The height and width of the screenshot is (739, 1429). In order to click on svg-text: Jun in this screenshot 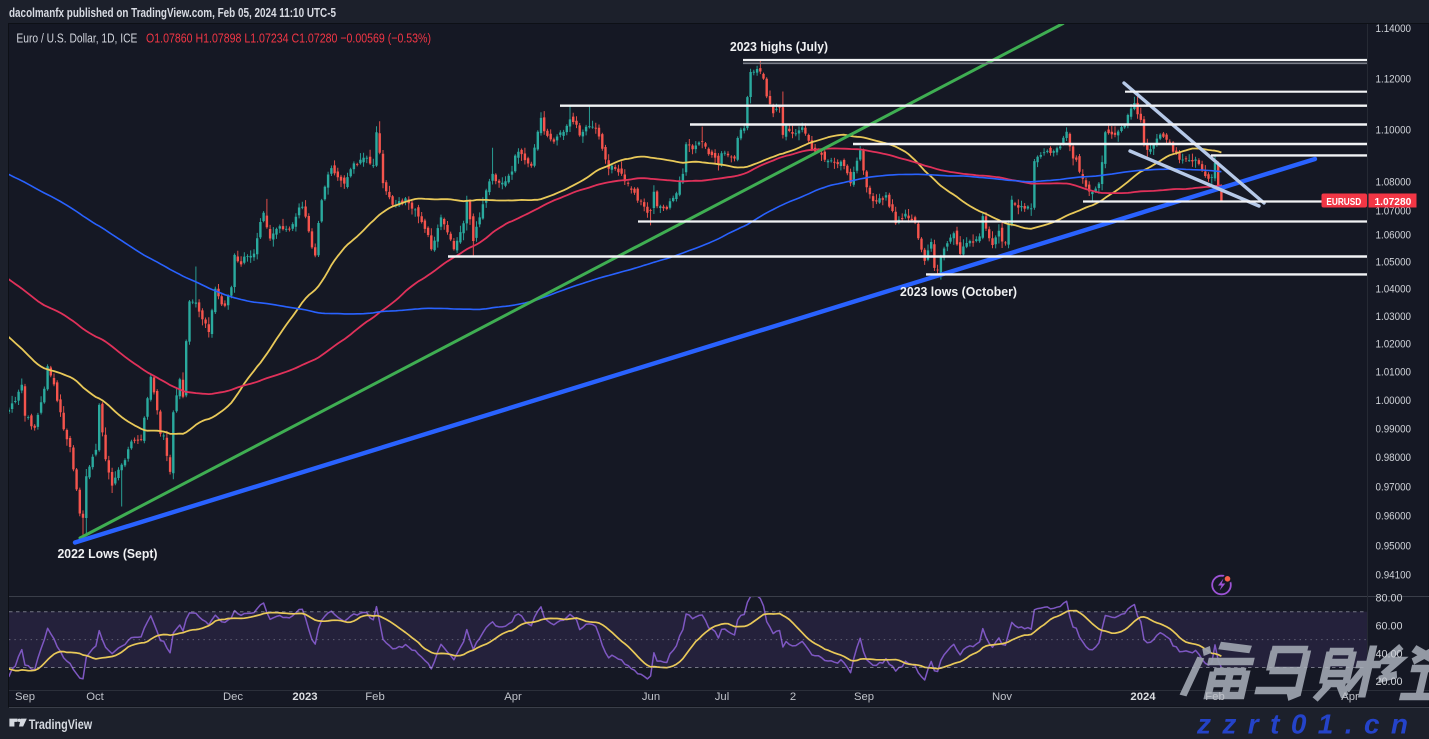, I will do `click(651, 697)`.